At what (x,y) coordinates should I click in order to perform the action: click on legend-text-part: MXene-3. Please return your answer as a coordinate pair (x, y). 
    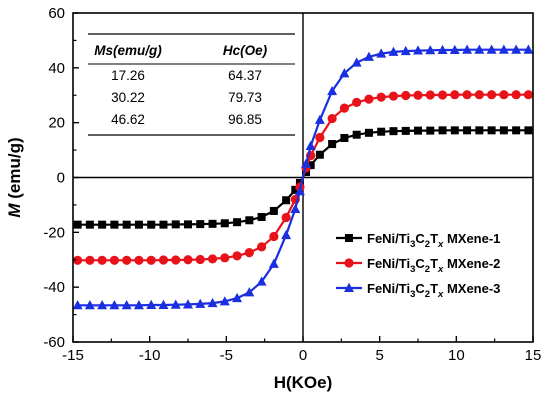
    Looking at the image, I should click on (471, 288).